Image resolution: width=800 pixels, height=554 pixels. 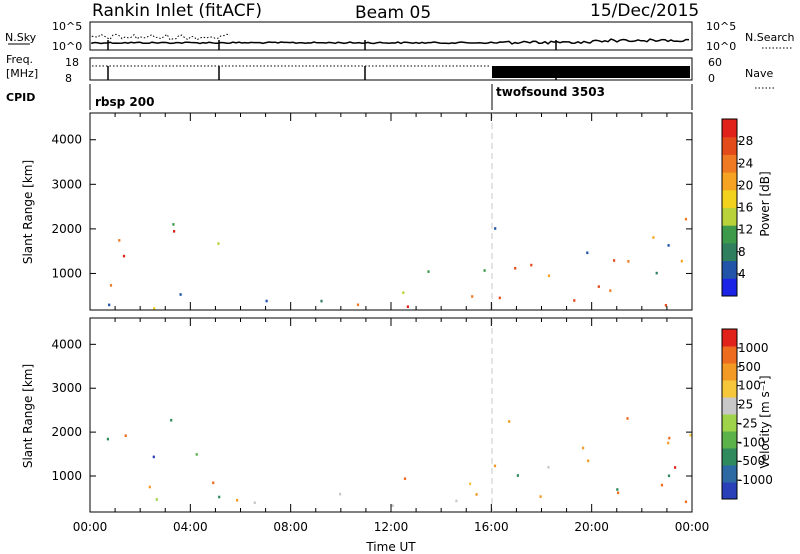 What do you see at coordinates (66, 229) in the screenshot?
I see `power-ytick-label: 2000` at bounding box center [66, 229].